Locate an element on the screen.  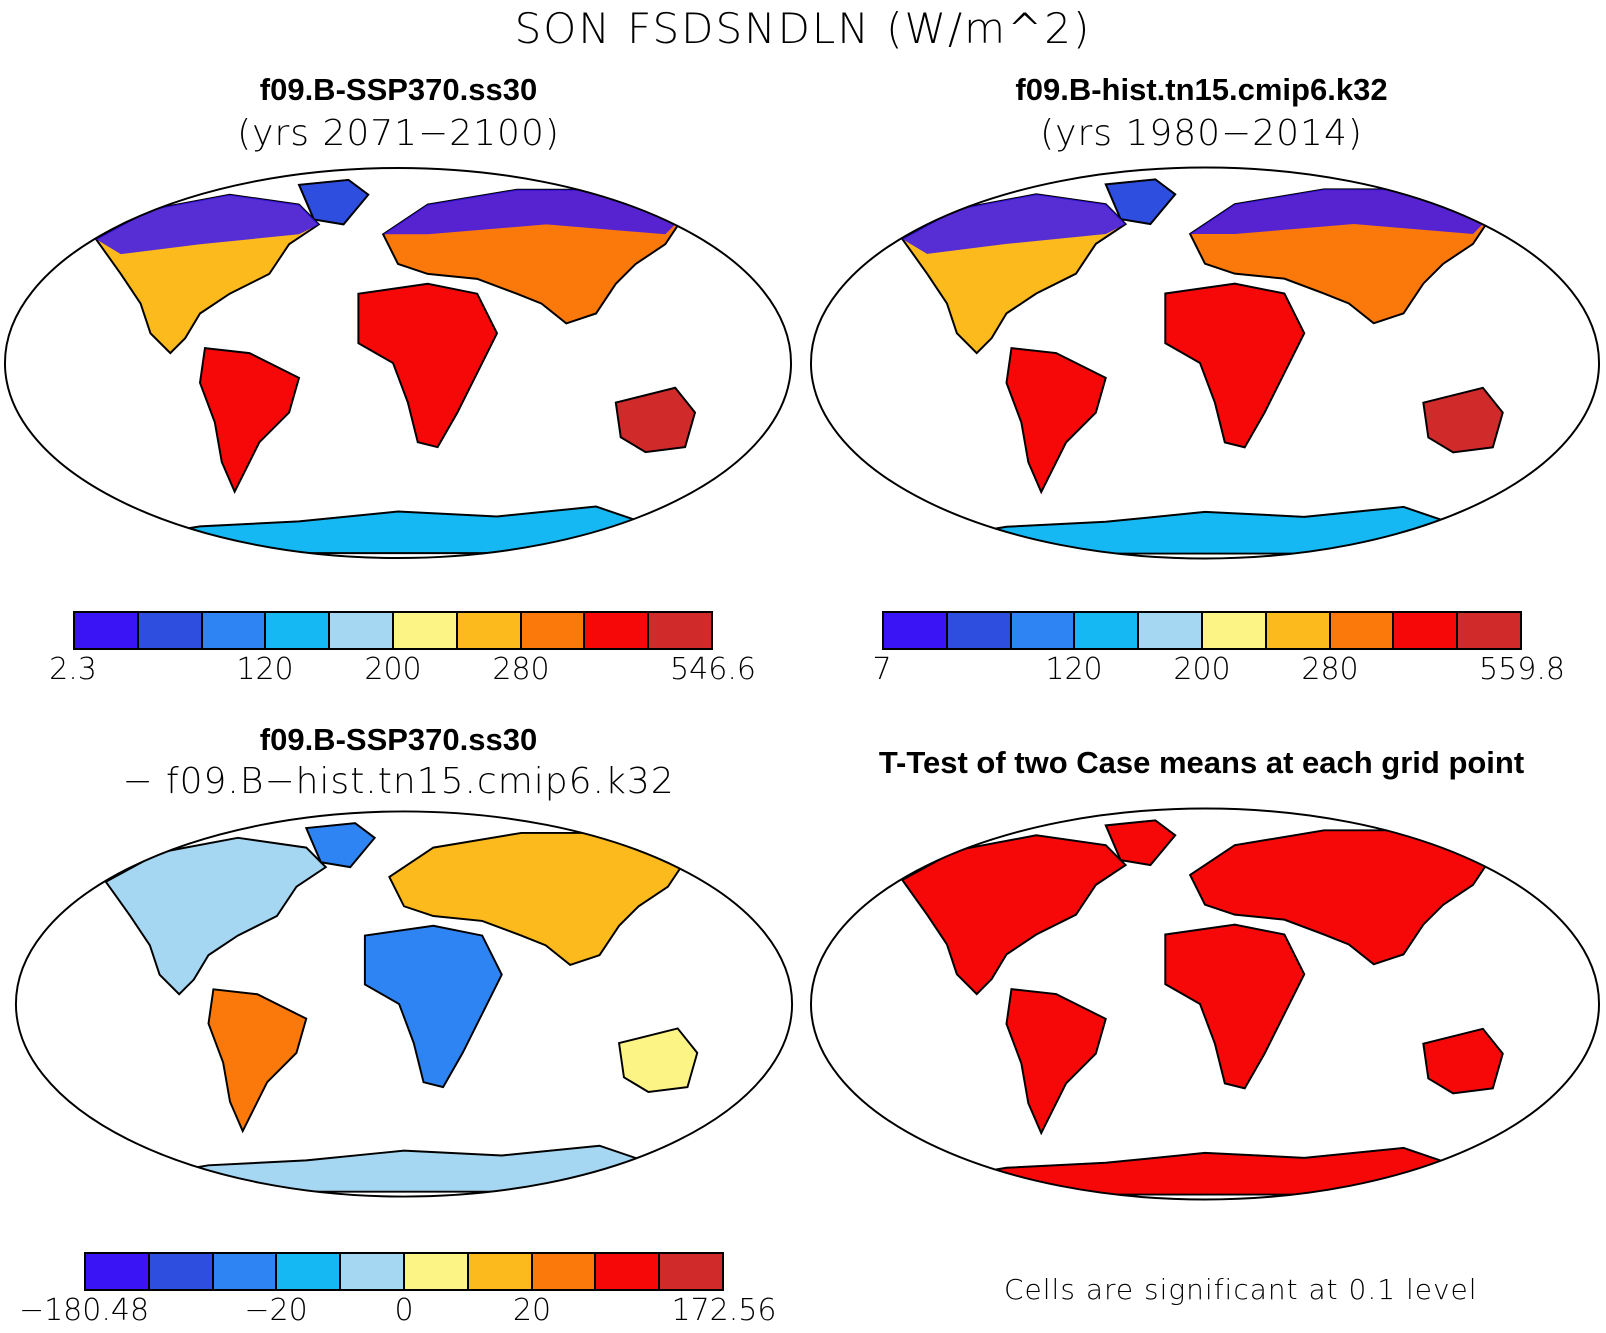
significance-note: Cells are significant at 0.1 level is located at coordinates (1241, 1289).